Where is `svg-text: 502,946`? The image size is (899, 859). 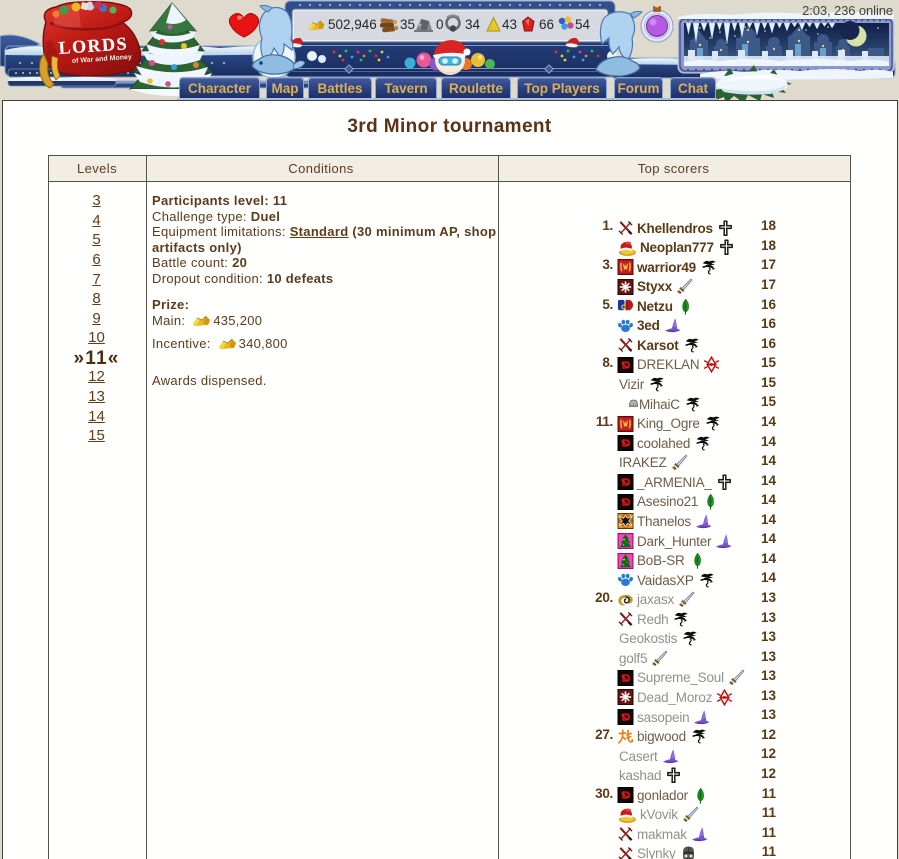 svg-text: 502,946 is located at coordinates (352, 24).